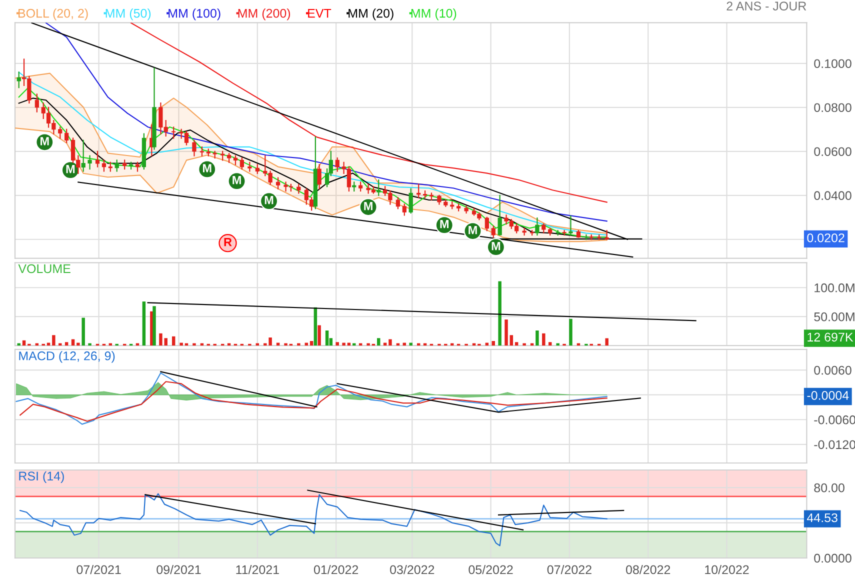 The width and height of the screenshot is (855, 580). I want to click on legend-label: MM (10), so click(433, 14).